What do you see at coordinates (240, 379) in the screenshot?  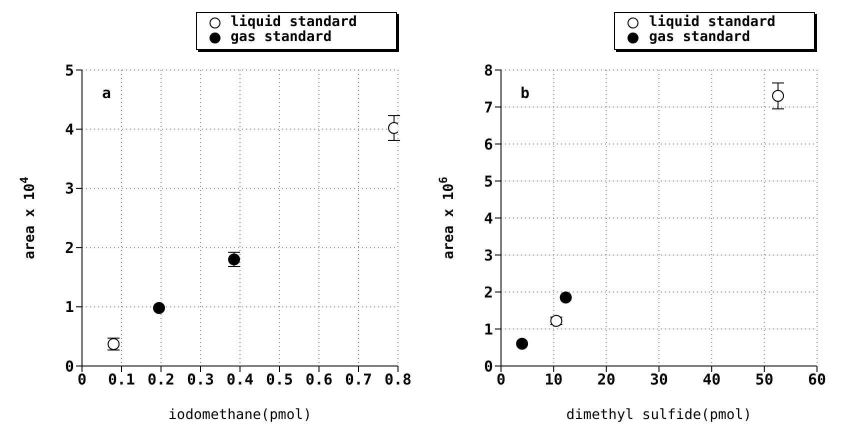 I see `x-tick-label: 0.4` at bounding box center [240, 379].